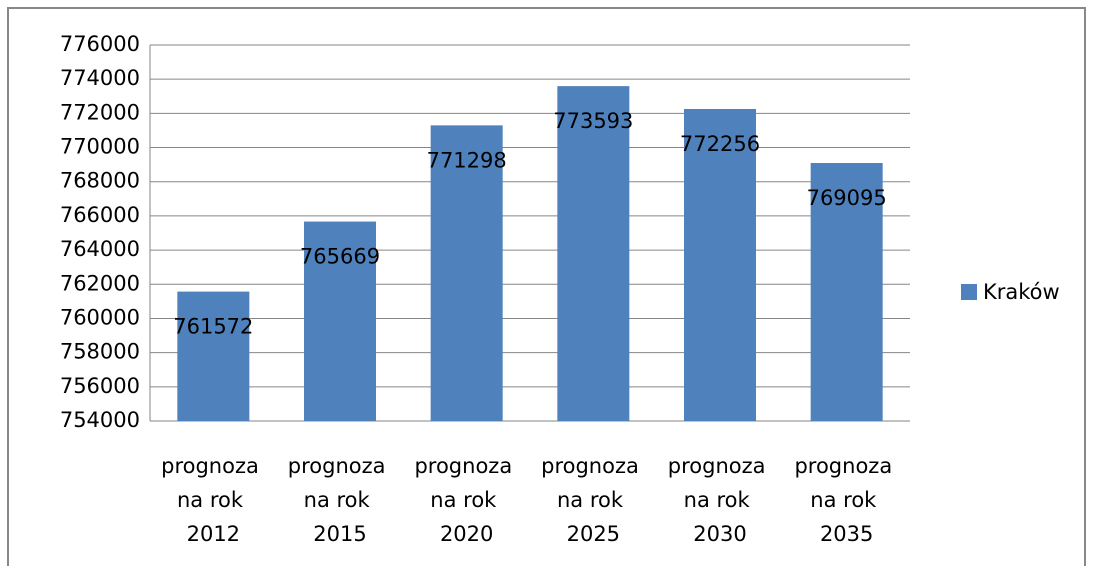 The image size is (1093, 566). I want to click on x-tick-label: prognoza na rok 2025, so click(593, 500).